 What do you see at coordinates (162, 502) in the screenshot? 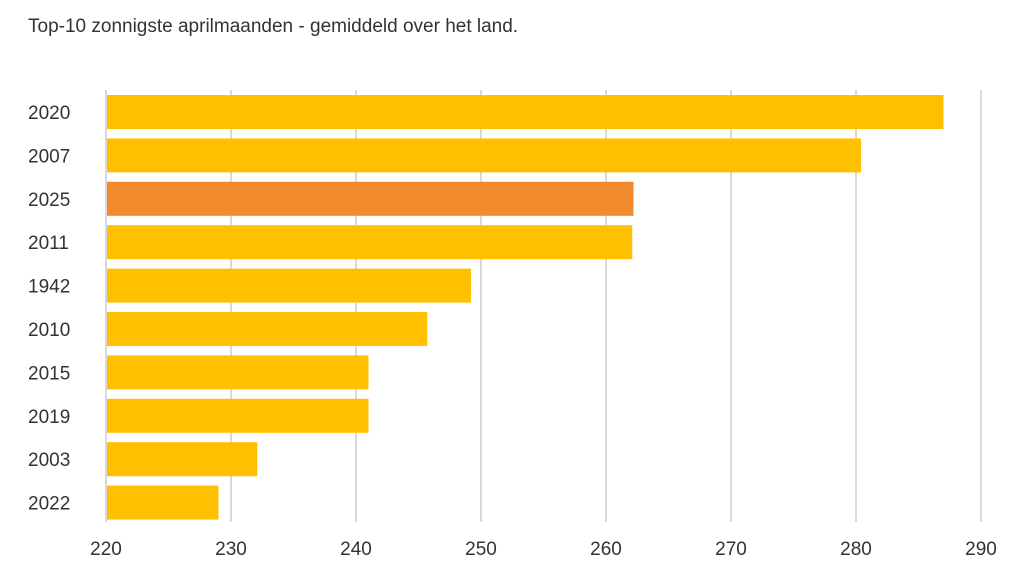
I see `bar-2022` at bounding box center [162, 502].